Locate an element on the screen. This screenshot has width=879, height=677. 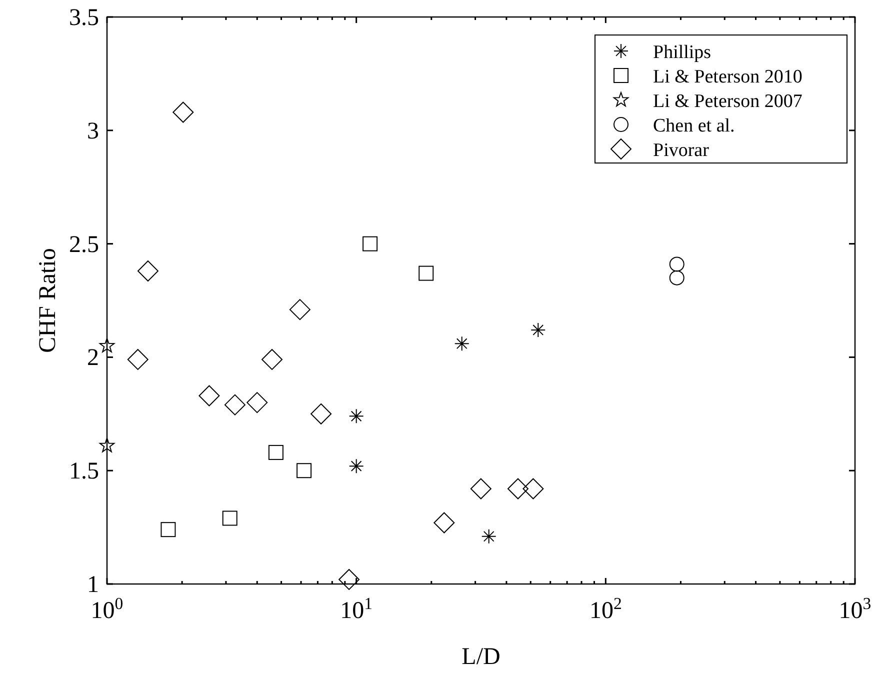
y-axis-title: CHF Ratio is located at coordinates (48, 300).